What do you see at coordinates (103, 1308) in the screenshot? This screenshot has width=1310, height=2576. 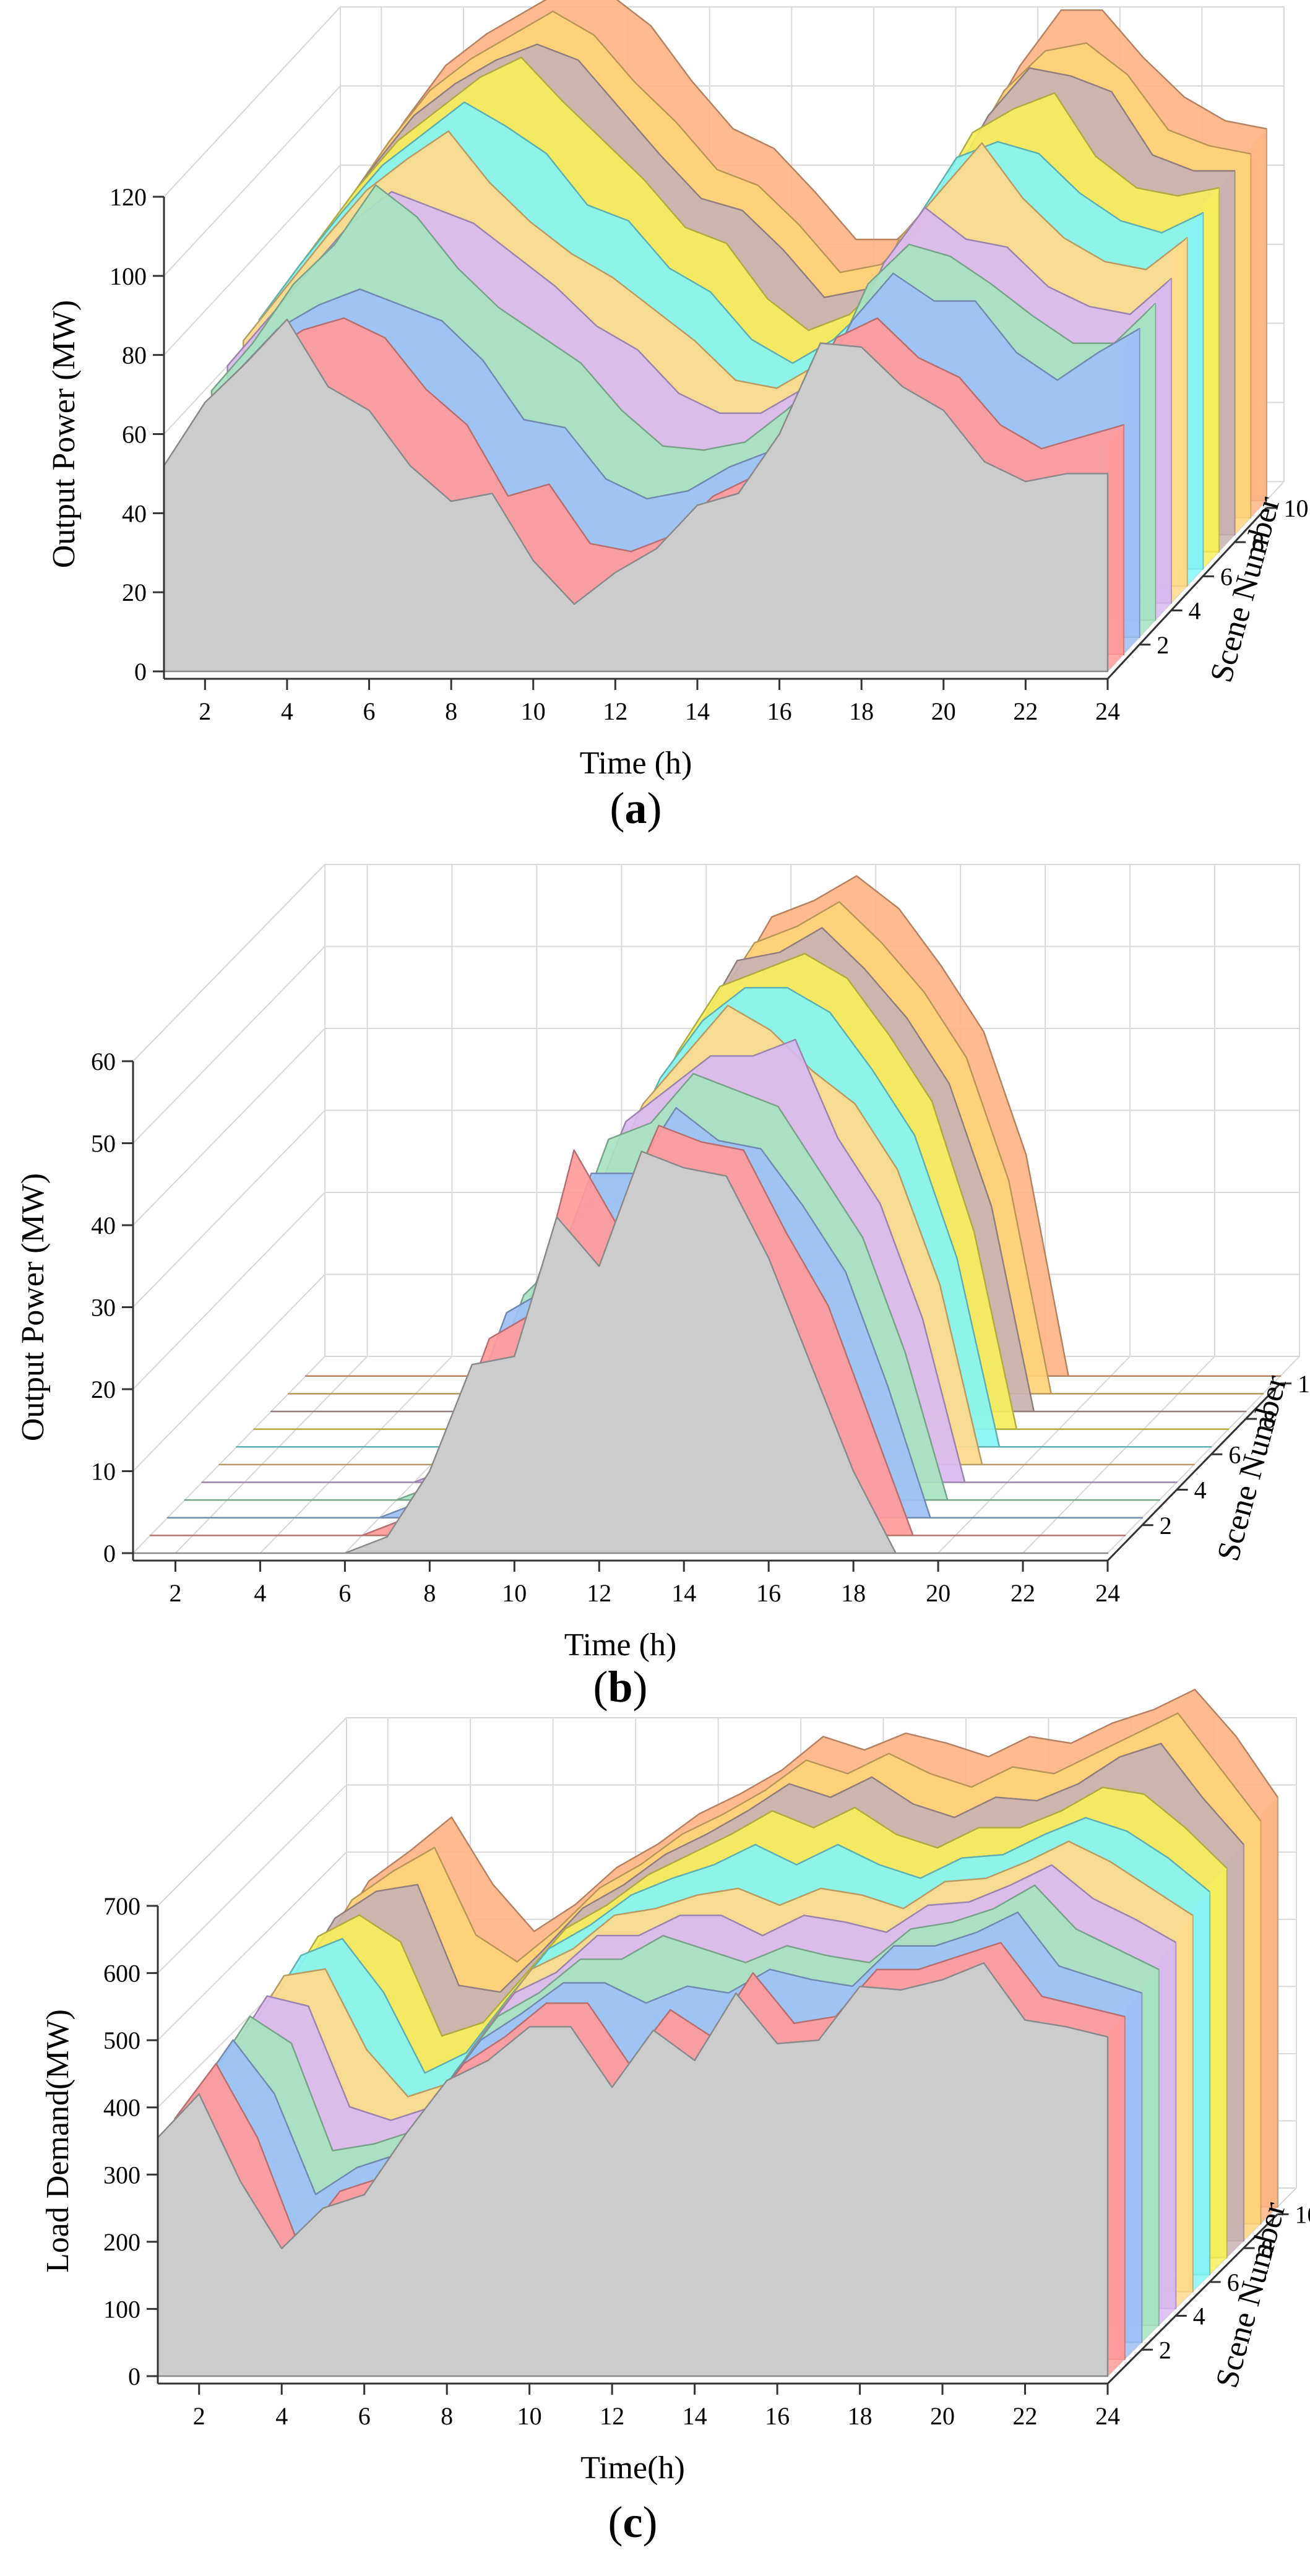 I see `y-tick-label: 30` at bounding box center [103, 1308].